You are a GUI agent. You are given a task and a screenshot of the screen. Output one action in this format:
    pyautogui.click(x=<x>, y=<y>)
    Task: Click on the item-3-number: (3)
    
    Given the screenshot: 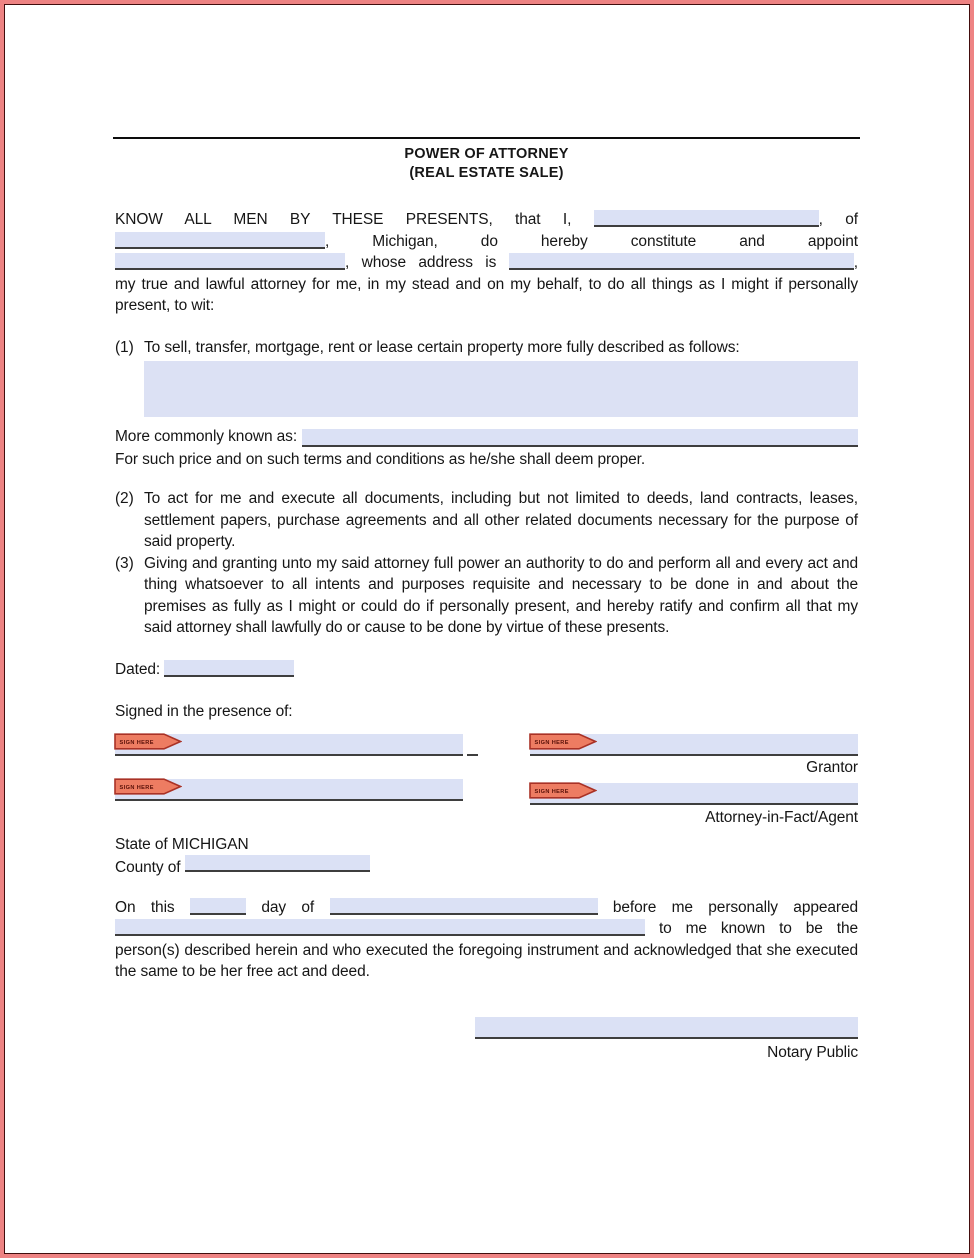 What is the action you would take?
    pyautogui.click(x=124, y=563)
    